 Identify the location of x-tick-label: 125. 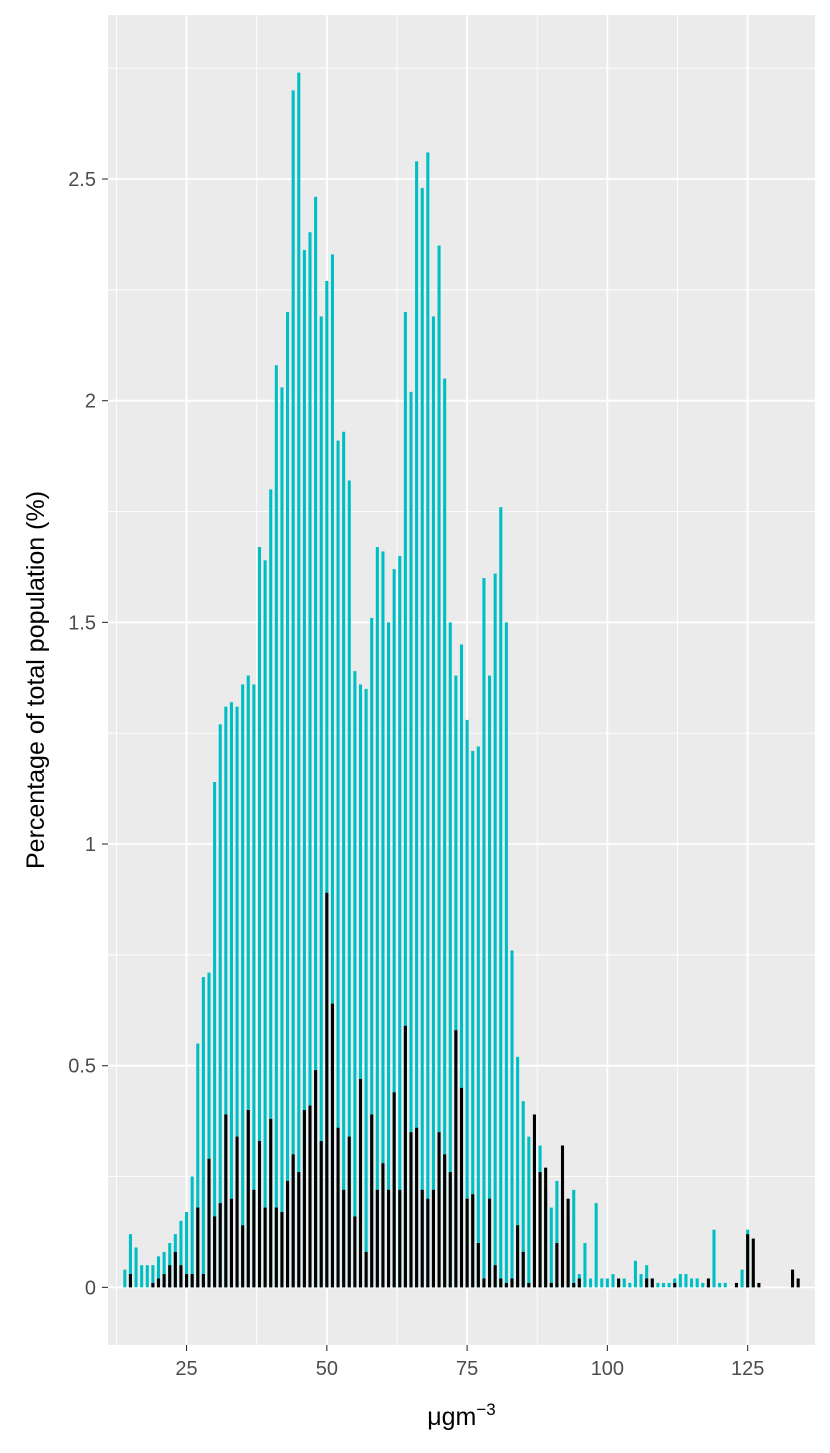
(747, 1369).